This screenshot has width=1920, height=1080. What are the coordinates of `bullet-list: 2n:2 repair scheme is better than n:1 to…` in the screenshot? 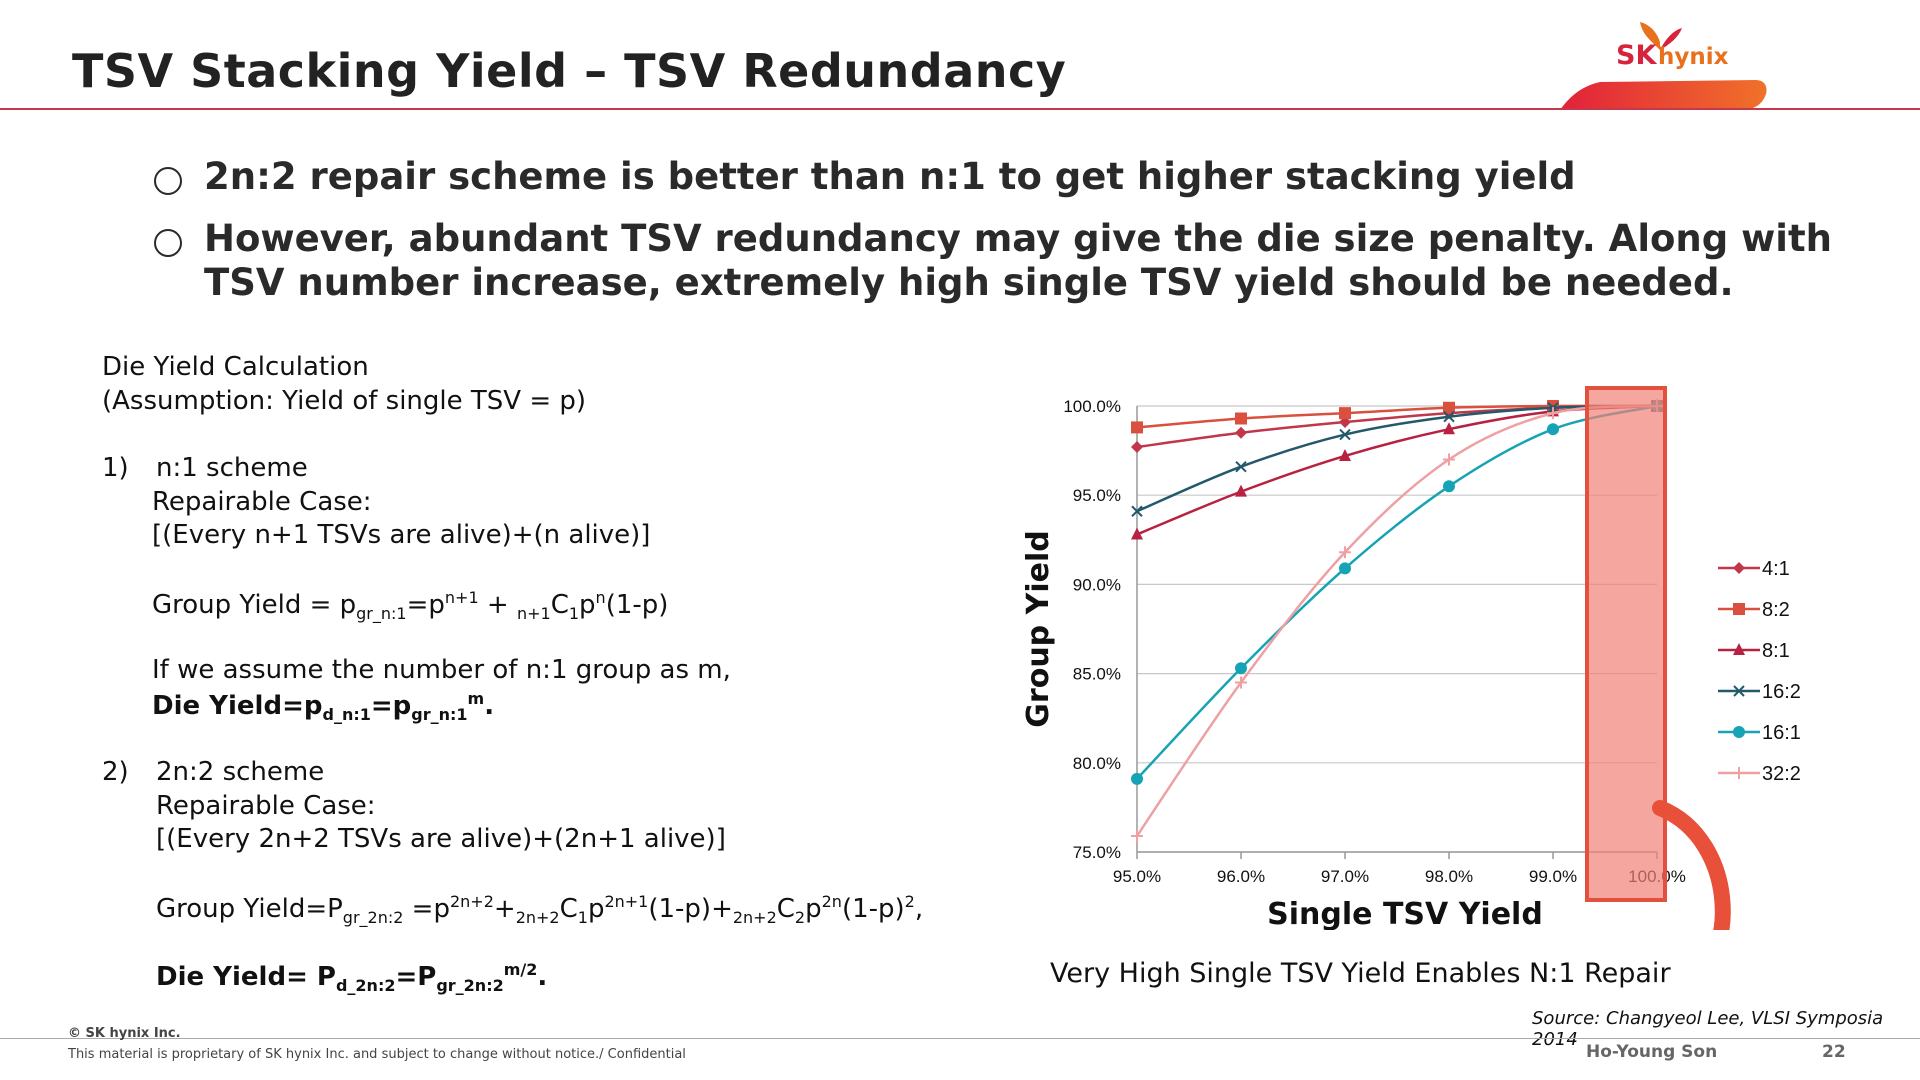 It's located at (1000, 239).